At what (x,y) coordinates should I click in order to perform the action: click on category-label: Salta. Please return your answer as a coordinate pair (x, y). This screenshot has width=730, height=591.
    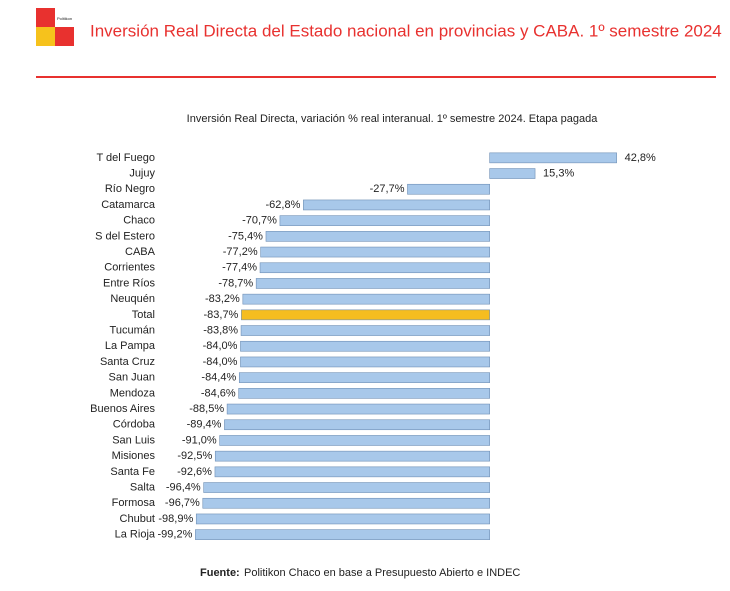
    Looking at the image, I should click on (143, 487).